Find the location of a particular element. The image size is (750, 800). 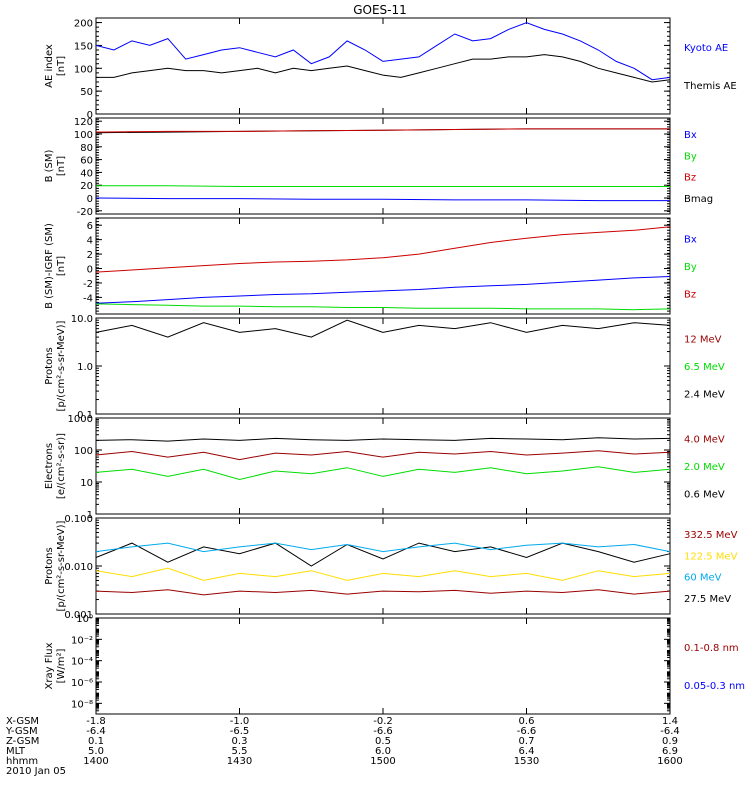

y-tick-label: 80 is located at coordinates (86, 148).